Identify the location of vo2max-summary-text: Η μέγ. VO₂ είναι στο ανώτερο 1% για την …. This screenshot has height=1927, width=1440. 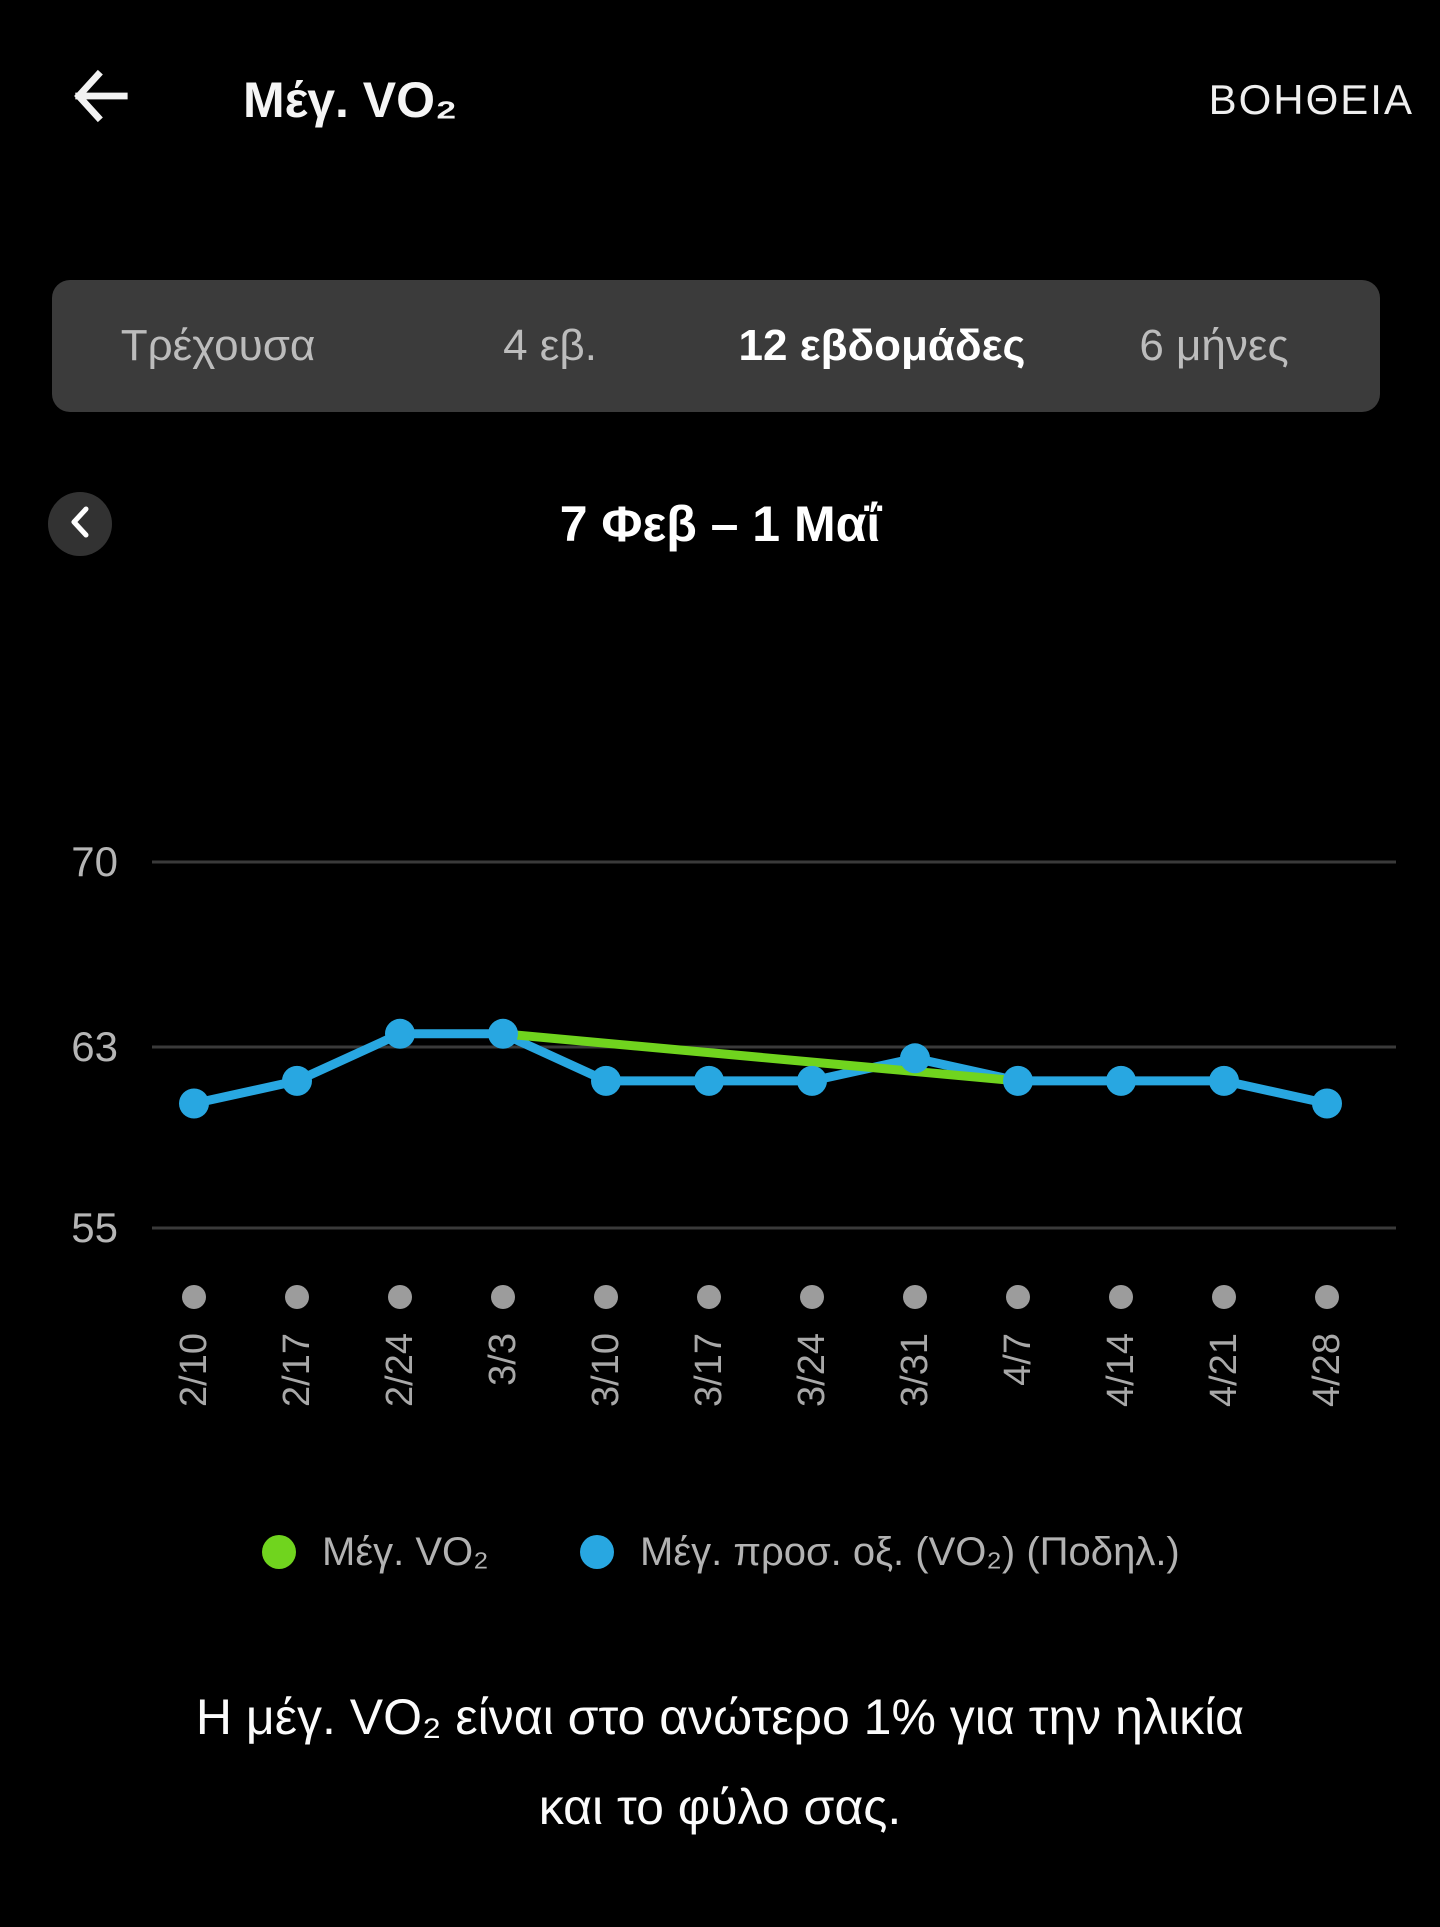
(720, 1762).